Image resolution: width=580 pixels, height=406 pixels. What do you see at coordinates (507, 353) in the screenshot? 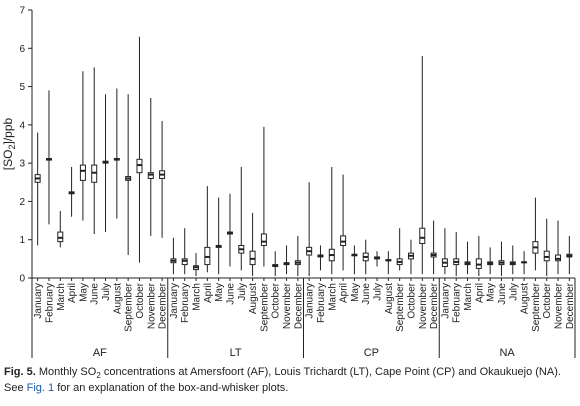
I see `group-label: NA` at bounding box center [507, 353].